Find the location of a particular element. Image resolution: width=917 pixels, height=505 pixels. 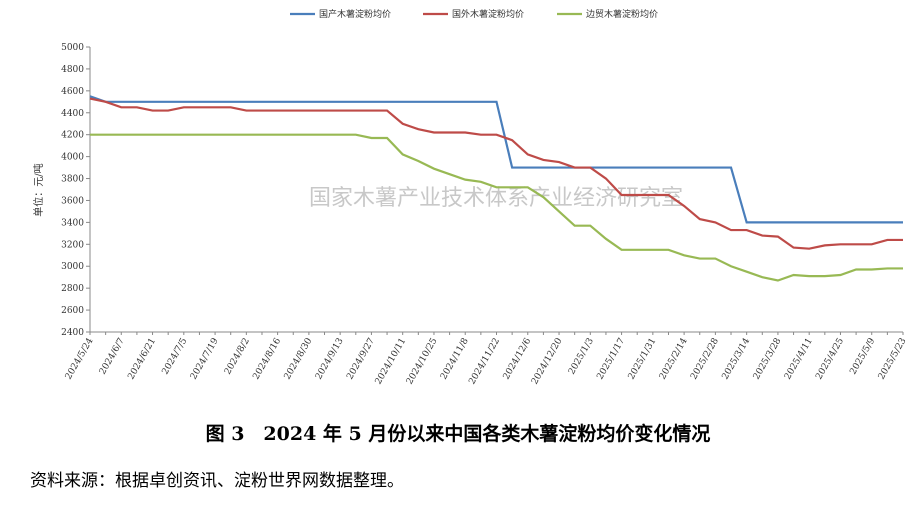

y-tick-label: 2600 is located at coordinates (72, 311).